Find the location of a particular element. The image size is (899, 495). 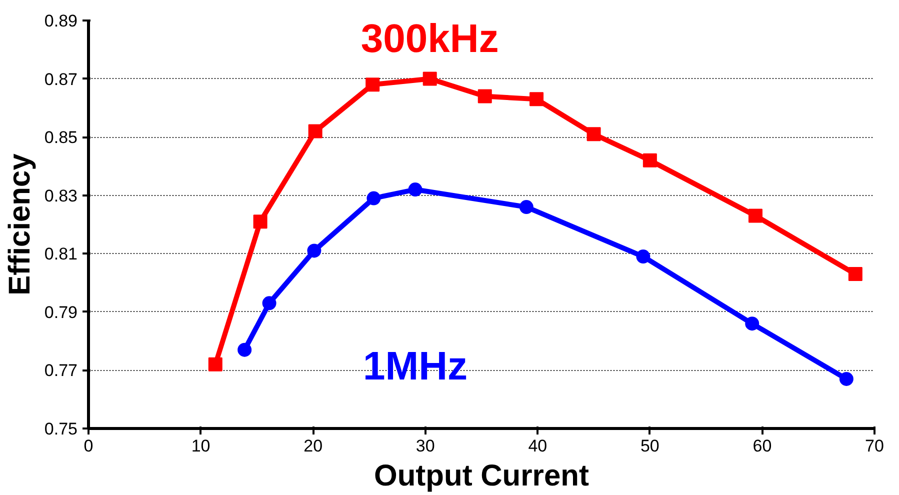

y-tick-label: 0.83 is located at coordinates (61, 196).